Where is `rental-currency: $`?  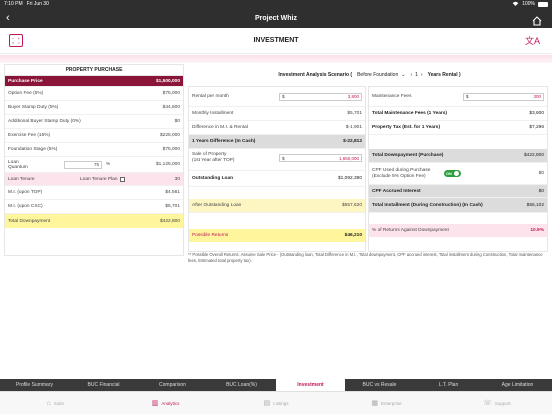 rental-currency: $ is located at coordinates (283, 96).